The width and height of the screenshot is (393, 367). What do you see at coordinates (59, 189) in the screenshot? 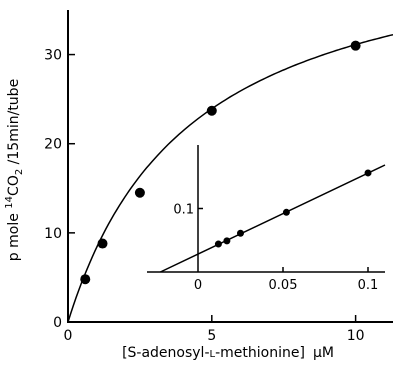
I see `main-y-ticks: 0 10 20 30` at bounding box center [59, 189].